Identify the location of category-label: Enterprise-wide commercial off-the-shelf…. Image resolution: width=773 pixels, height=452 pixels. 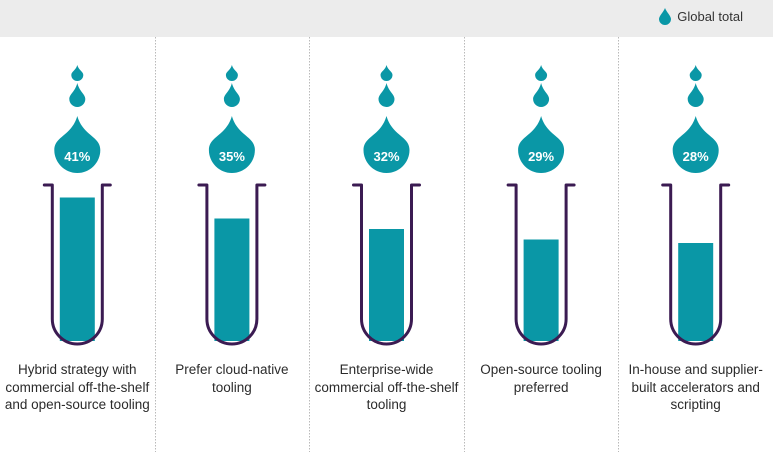
(386, 387).